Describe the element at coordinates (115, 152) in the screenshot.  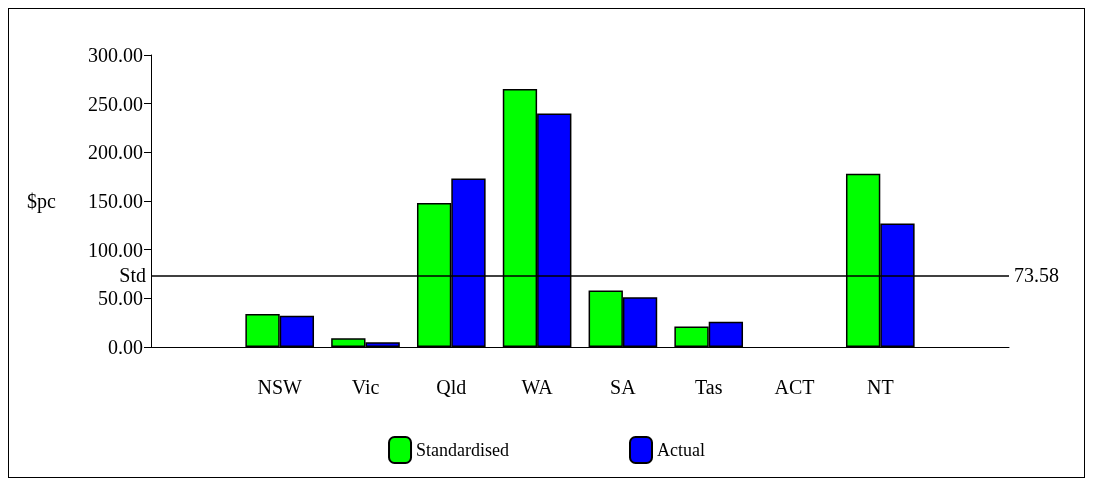
I see `y-tick-label: 200.00` at that location.